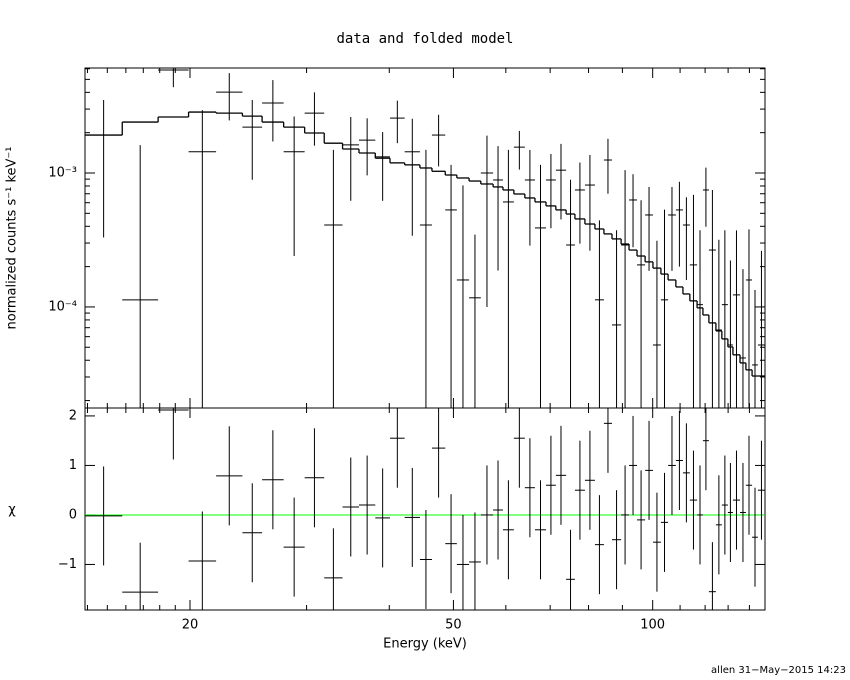 The width and height of the screenshot is (850, 680). What do you see at coordinates (73, 465) in the screenshot?
I see `y-tick-label: 1` at bounding box center [73, 465].